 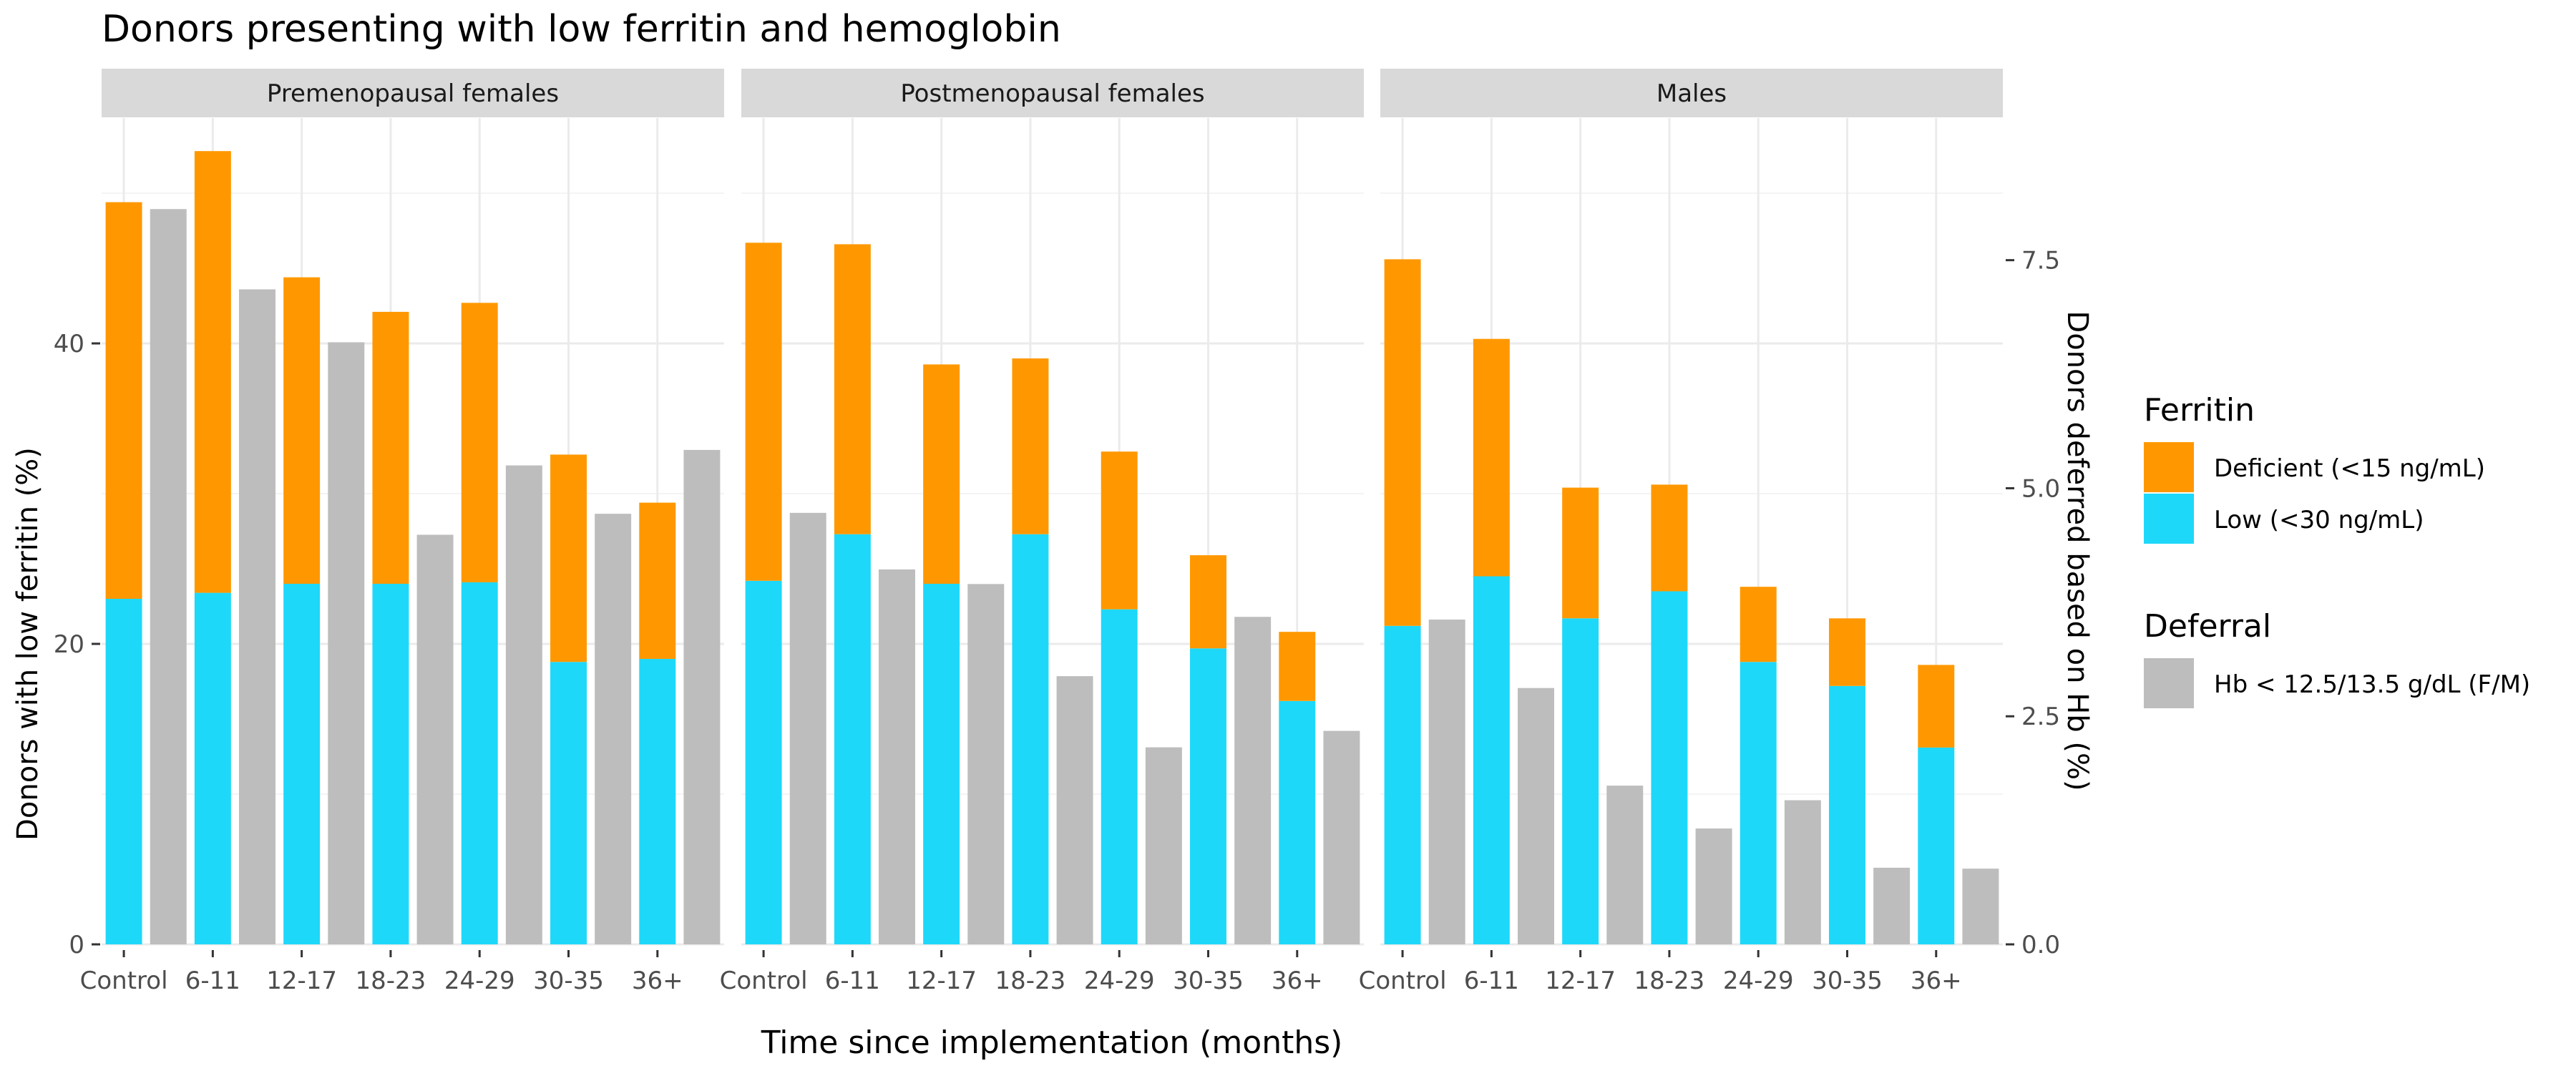 I want to click on facet-strip-label: Premenopausal females, so click(x=413, y=94).